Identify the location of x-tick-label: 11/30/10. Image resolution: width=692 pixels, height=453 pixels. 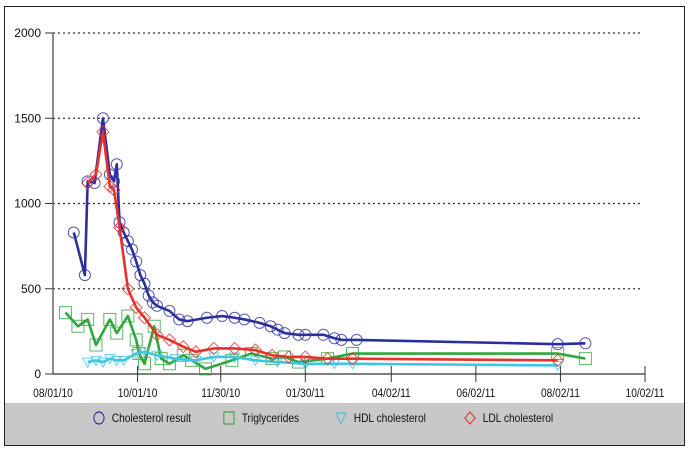
(220, 393).